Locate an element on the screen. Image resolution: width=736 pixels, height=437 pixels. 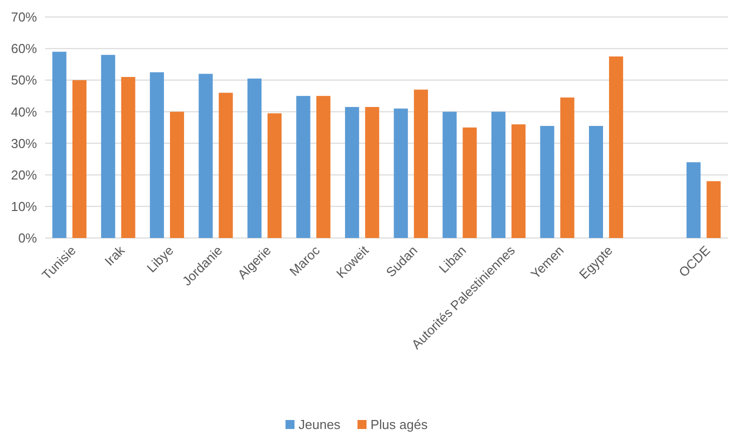
x-tick-label: Irak is located at coordinates (115, 255).